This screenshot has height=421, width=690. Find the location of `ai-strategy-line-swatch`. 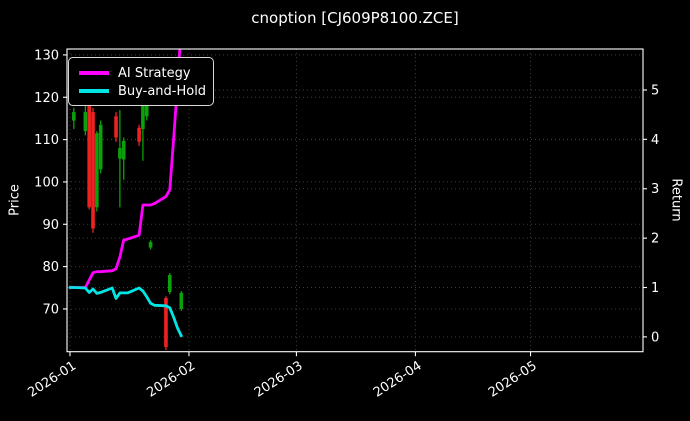

ai-strategy-line-swatch is located at coordinates (94, 73).